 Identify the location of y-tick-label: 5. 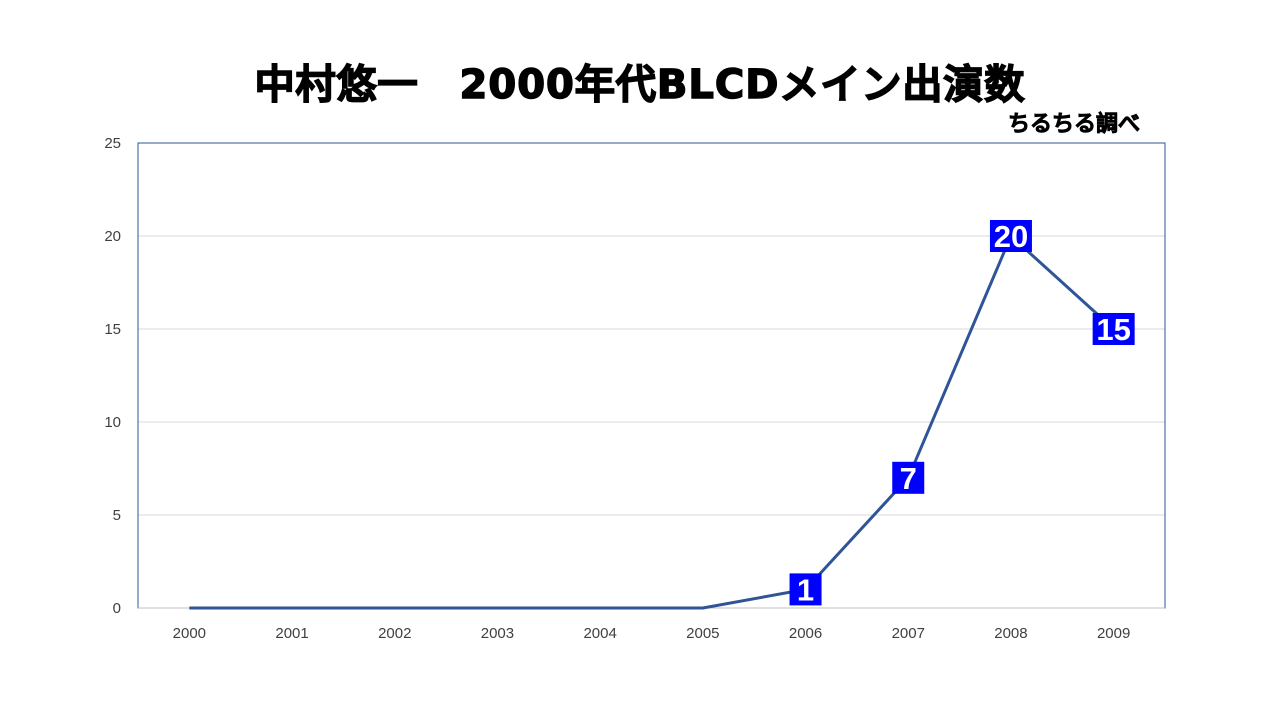
(117, 515).